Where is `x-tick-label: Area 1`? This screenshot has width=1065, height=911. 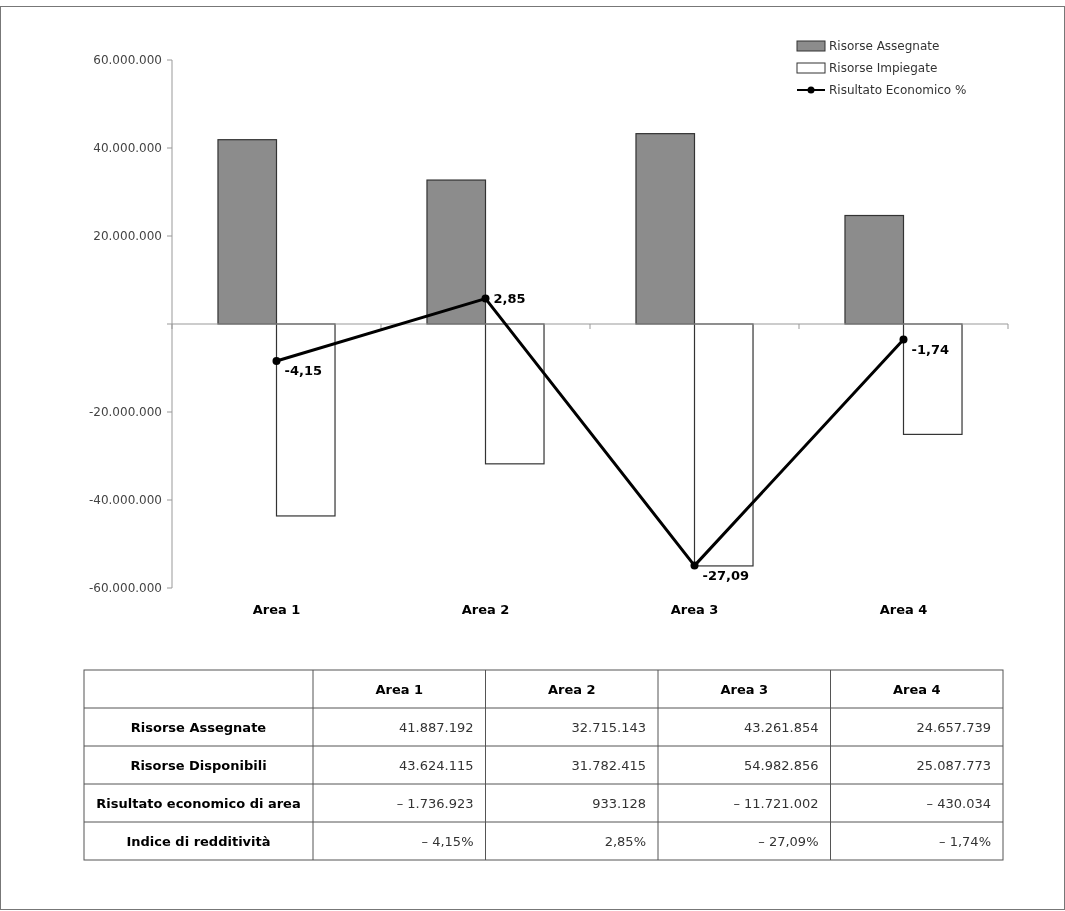 x-tick-label: Area 1 is located at coordinates (276, 609).